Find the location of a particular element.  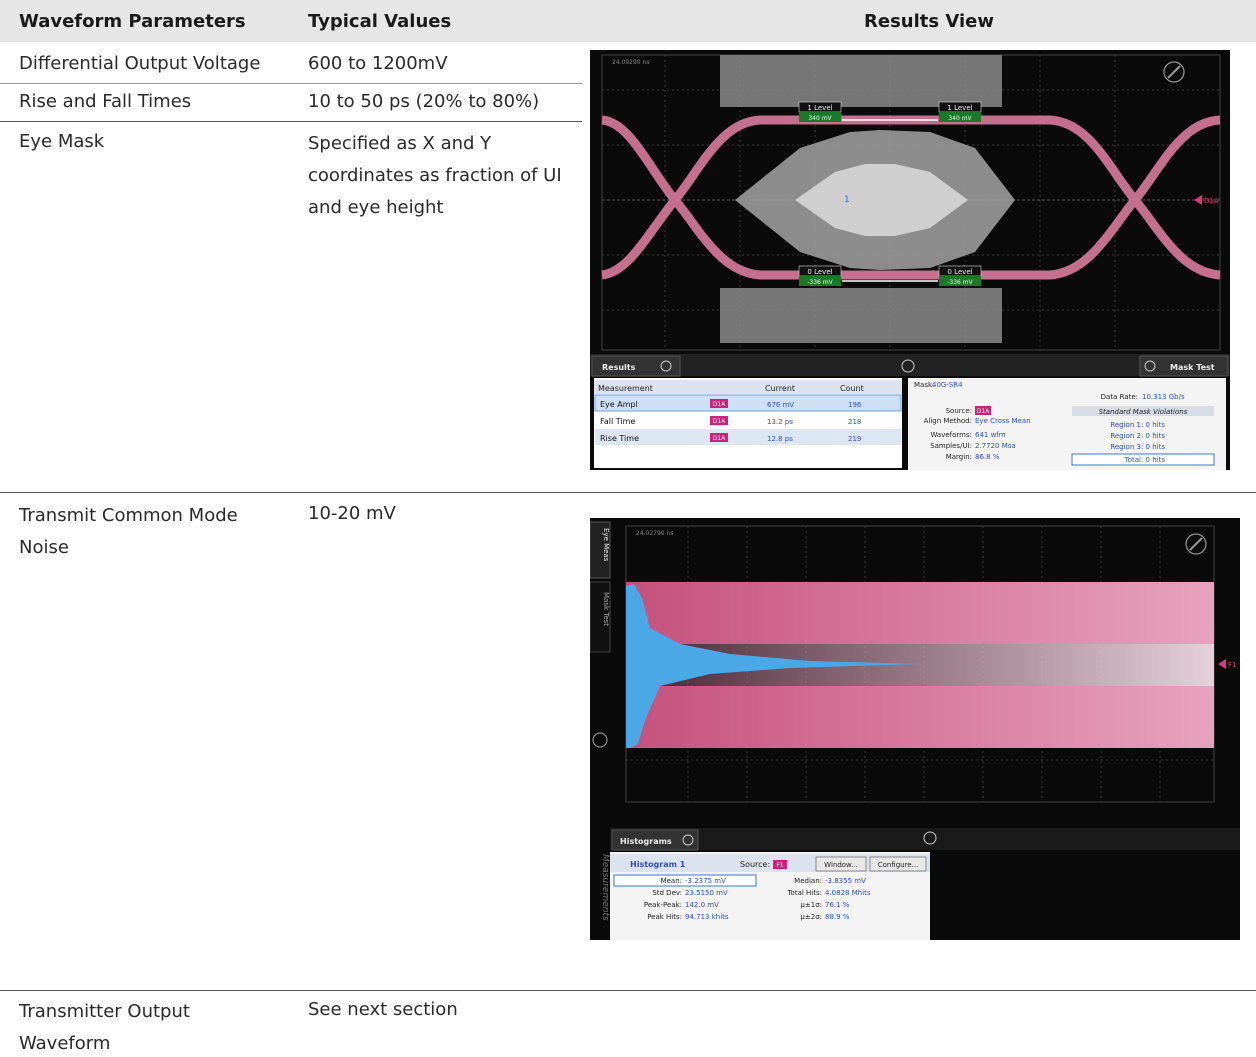

svg-text: Data Rate: is located at coordinates (1119, 397).